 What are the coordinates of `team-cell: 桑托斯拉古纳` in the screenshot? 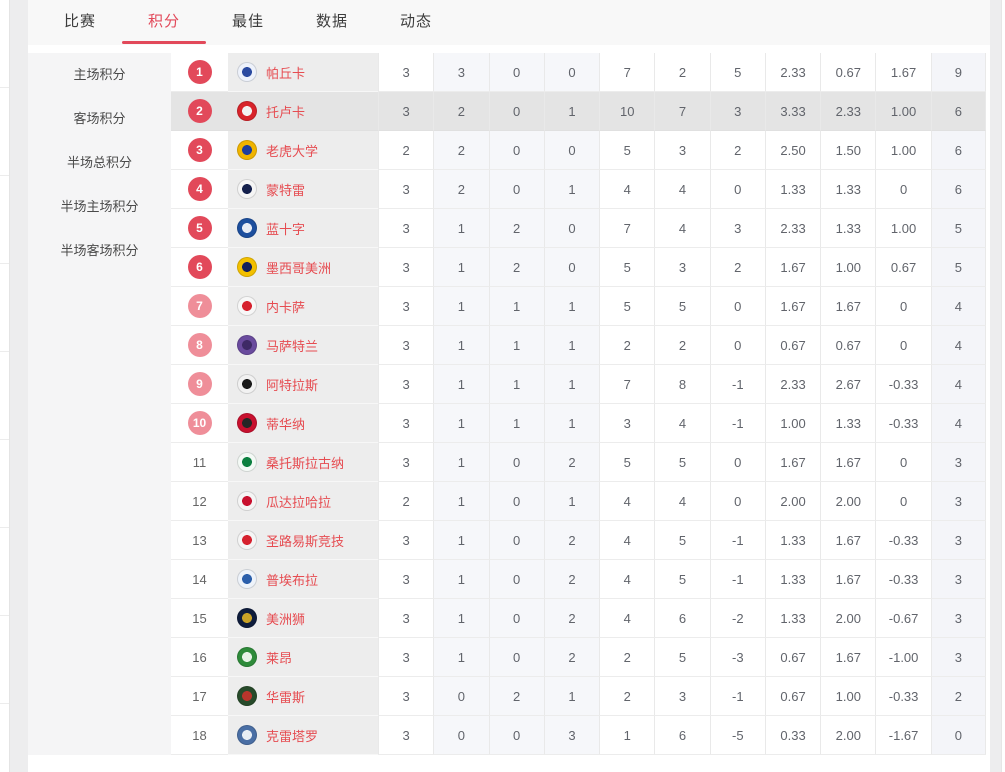 It's located at (303, 462).